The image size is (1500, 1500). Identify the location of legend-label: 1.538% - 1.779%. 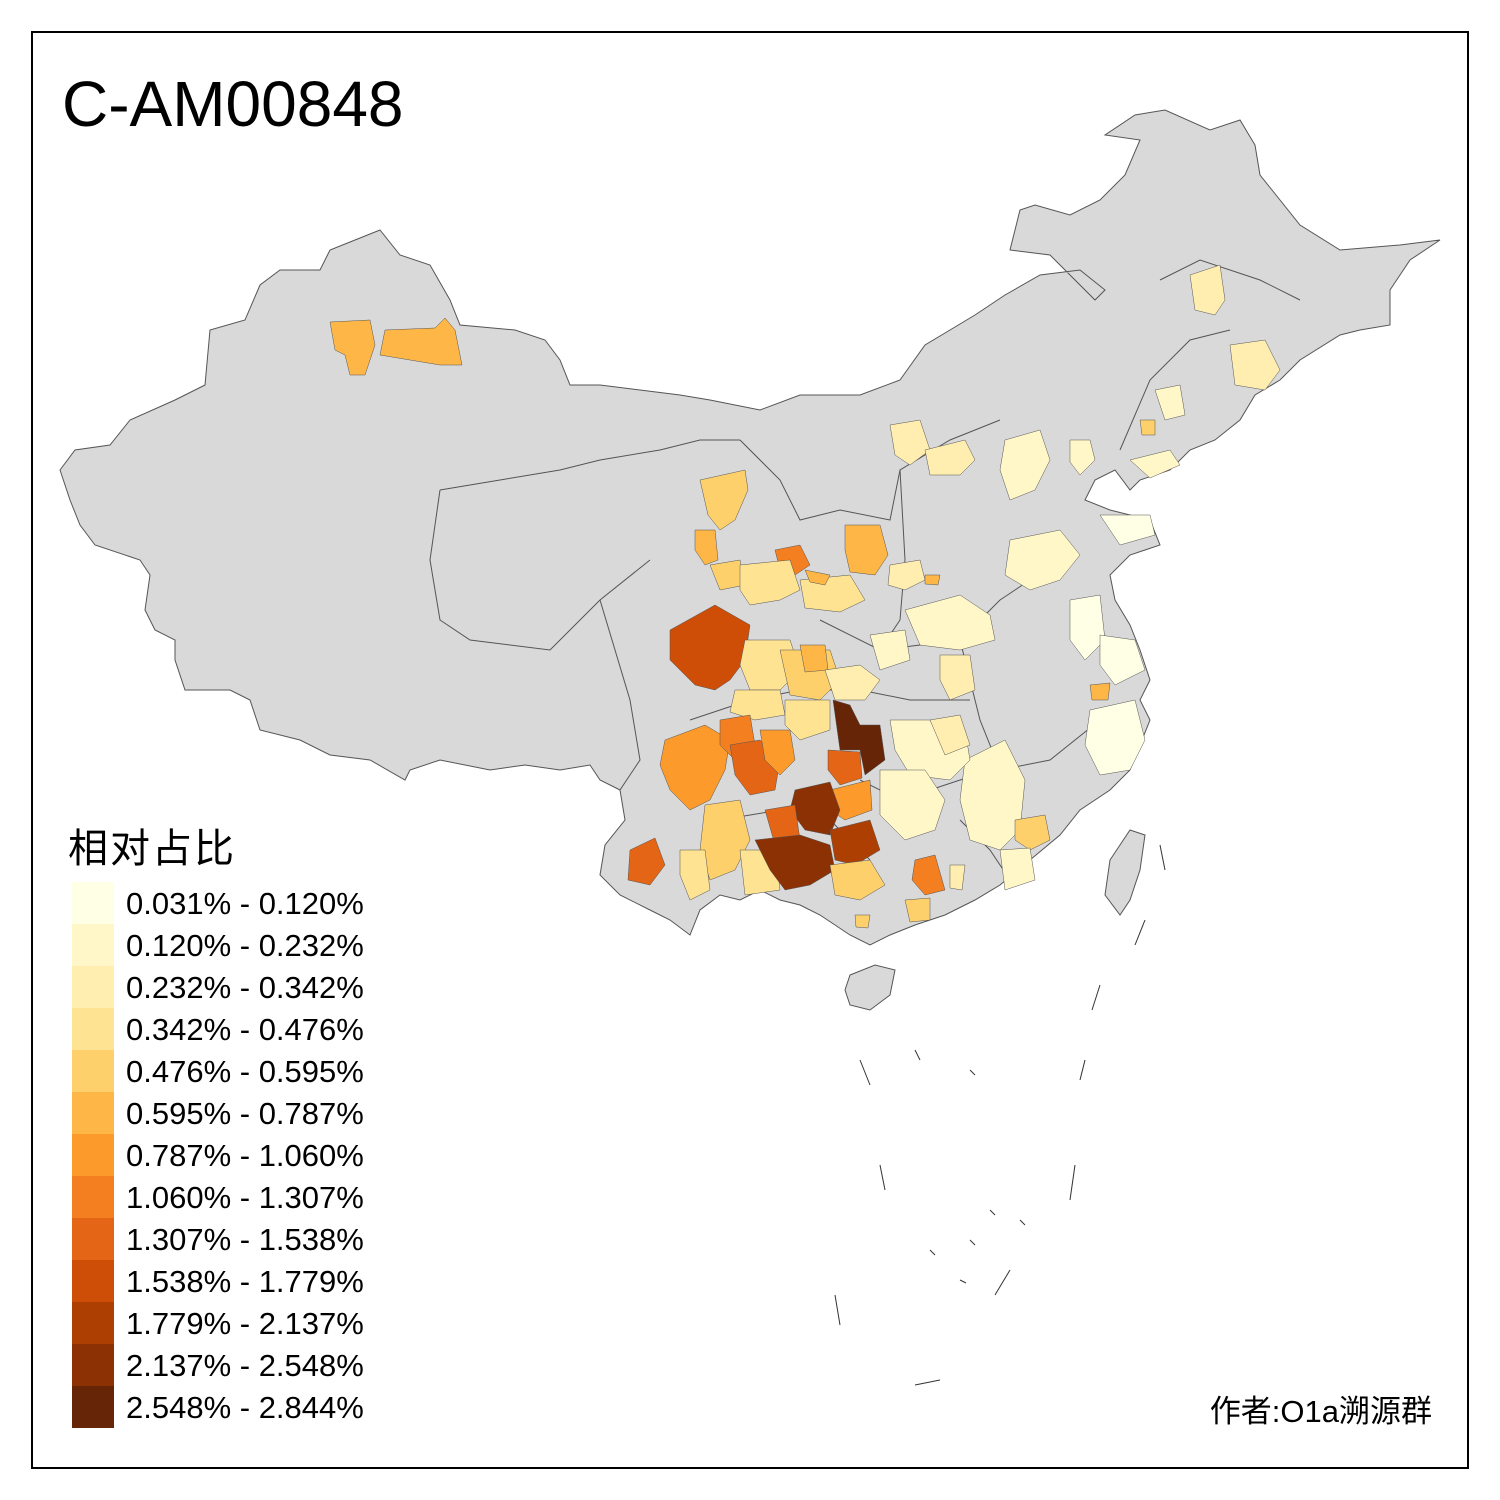
(245, 1281).